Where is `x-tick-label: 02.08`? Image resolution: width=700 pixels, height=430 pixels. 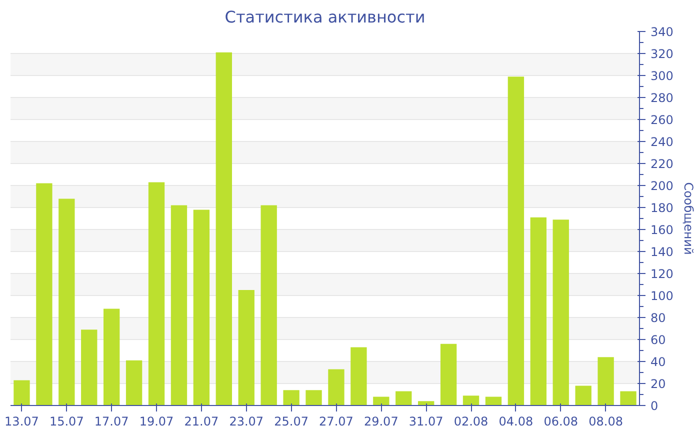
x-tick-label: 02.08 is located at coordinates (471, 421).